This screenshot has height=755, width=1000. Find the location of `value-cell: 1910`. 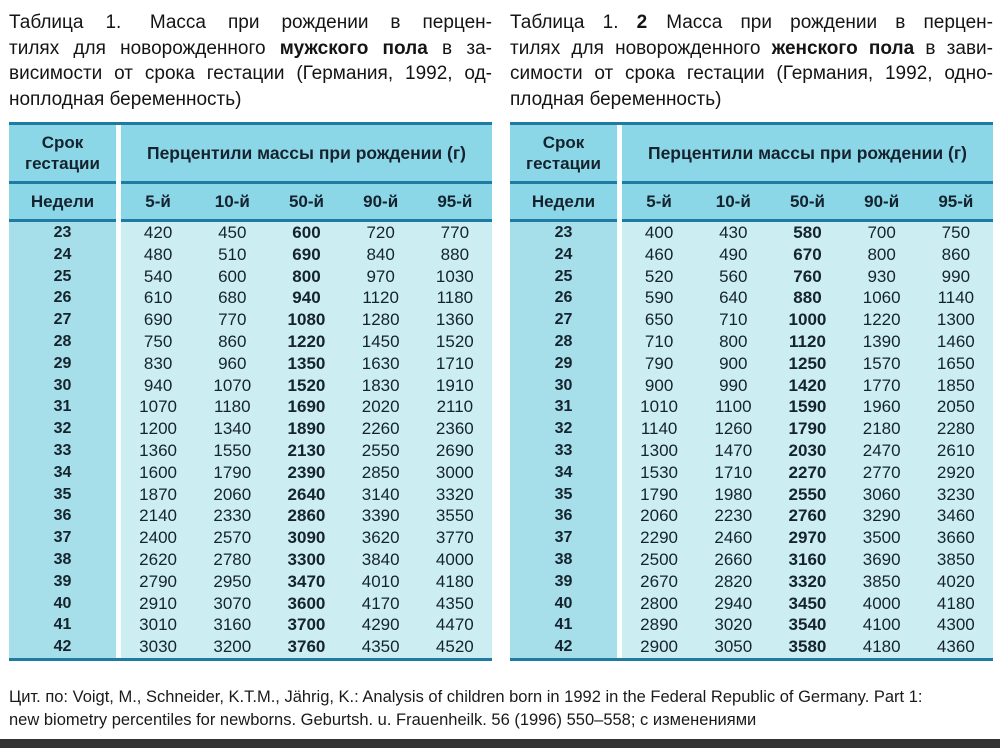

value-cell: 1910 is located at coordinates (454, 385).